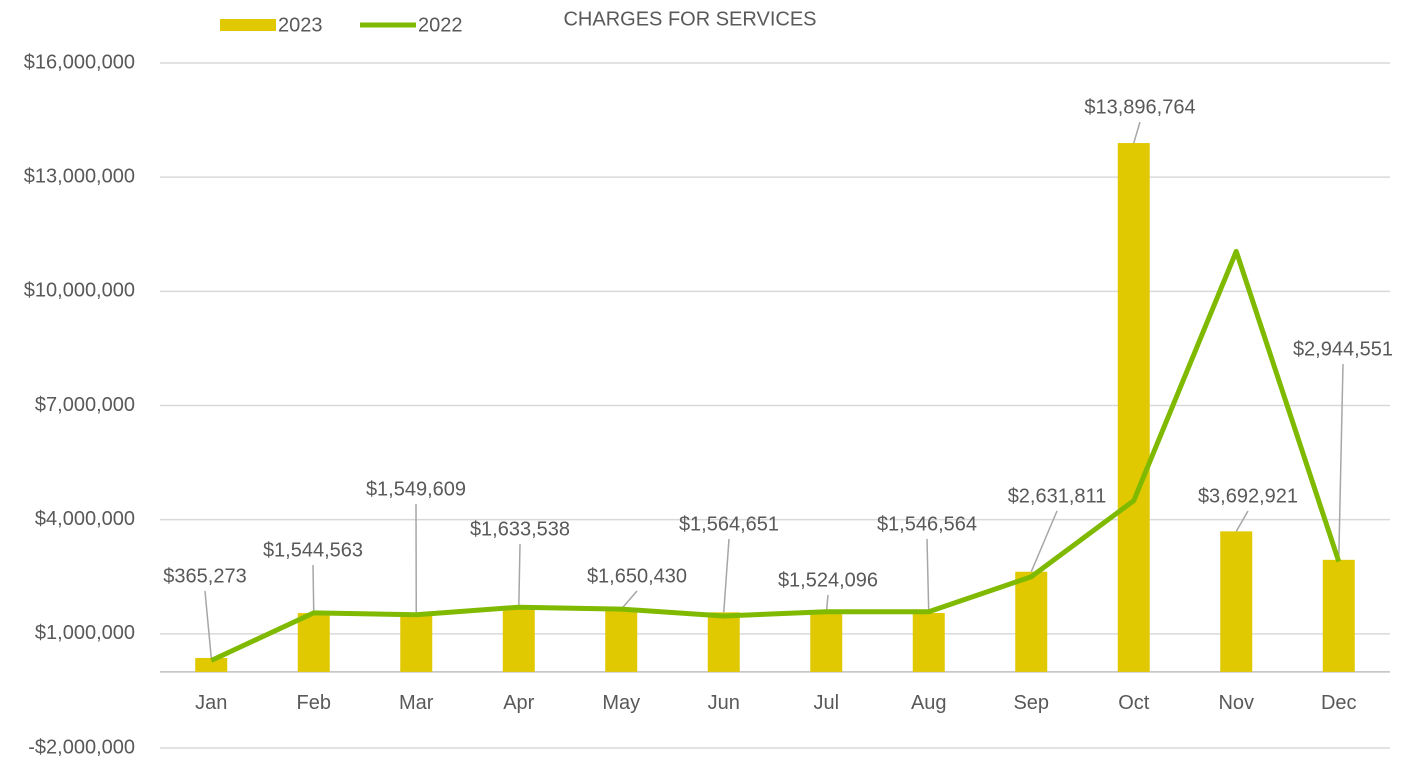 This screenshot has height=763, width=1413. Describe the element at coordinates (85, 633) in the screenshot. I see `y-tick-label: $1,000,000` at that location.